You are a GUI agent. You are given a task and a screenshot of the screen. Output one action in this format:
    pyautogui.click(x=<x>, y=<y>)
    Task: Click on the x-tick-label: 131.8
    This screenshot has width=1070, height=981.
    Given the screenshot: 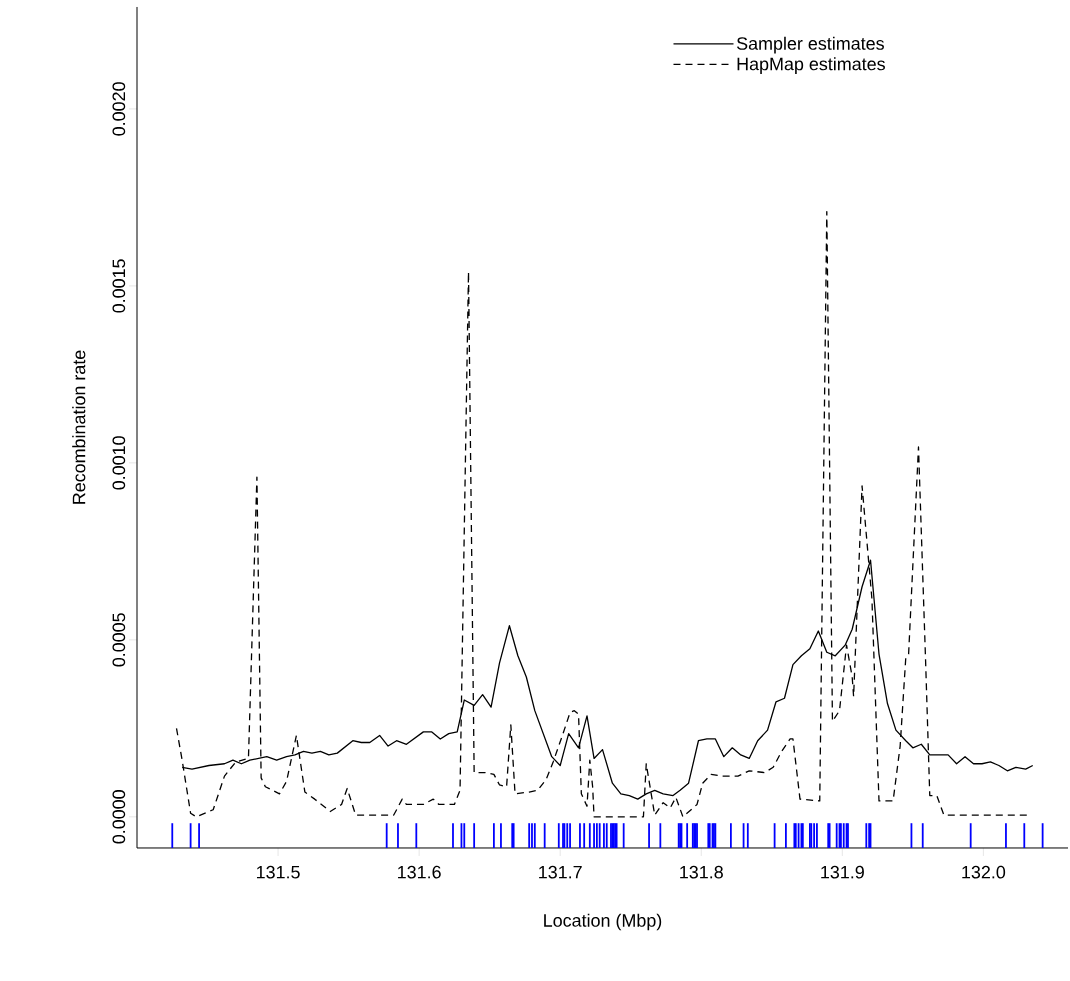 What is the action you would take?
    pyautogui.click(x=701, y=872)
    